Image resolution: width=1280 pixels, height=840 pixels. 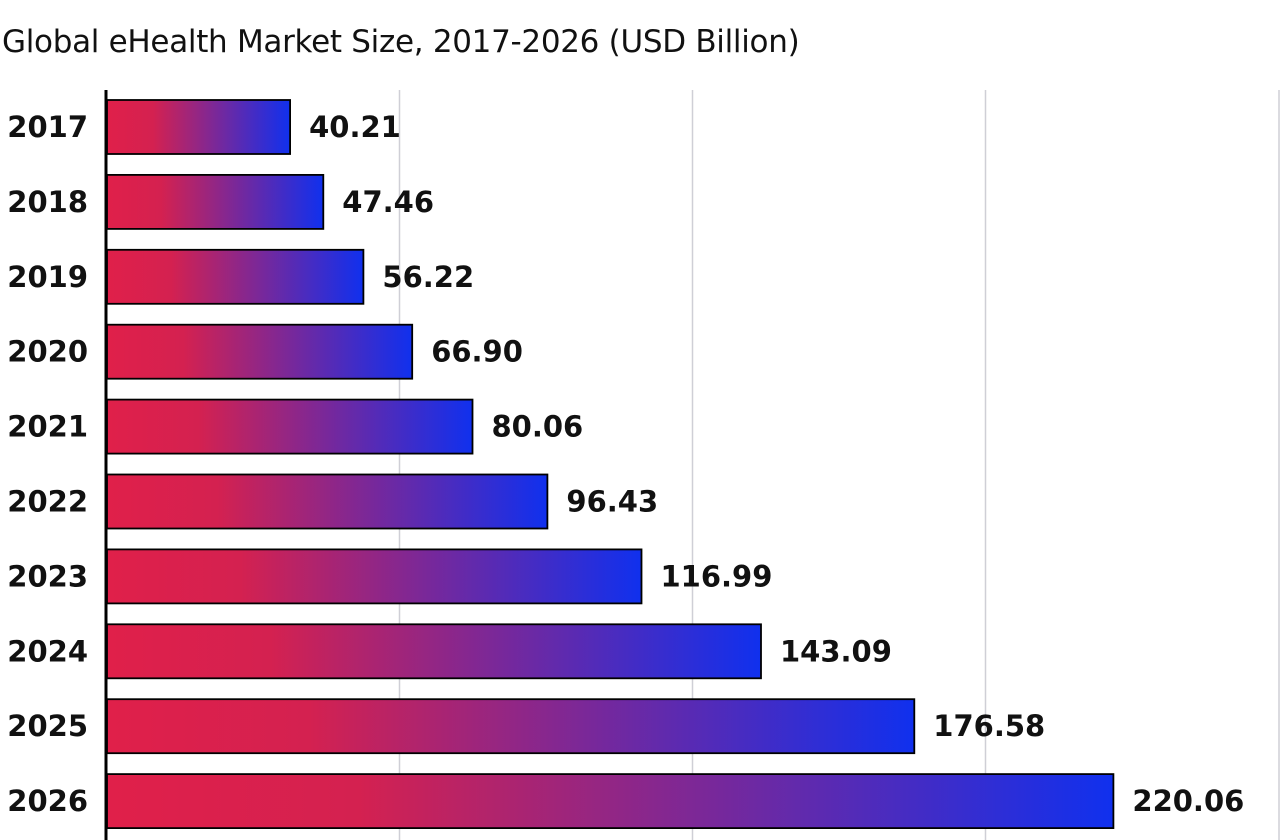 I want to click on bar-2020, so click(x=260, y=351).